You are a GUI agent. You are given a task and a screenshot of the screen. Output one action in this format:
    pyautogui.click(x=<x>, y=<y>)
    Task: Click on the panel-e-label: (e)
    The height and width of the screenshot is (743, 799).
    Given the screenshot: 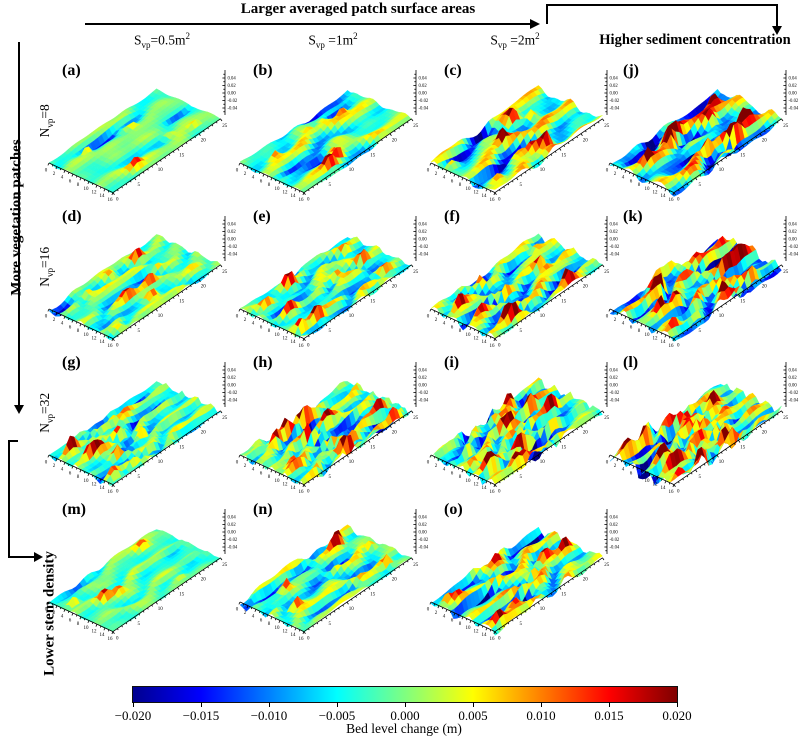 What is the action you would take?
    pyautogui.click(x=262, y=216)
    